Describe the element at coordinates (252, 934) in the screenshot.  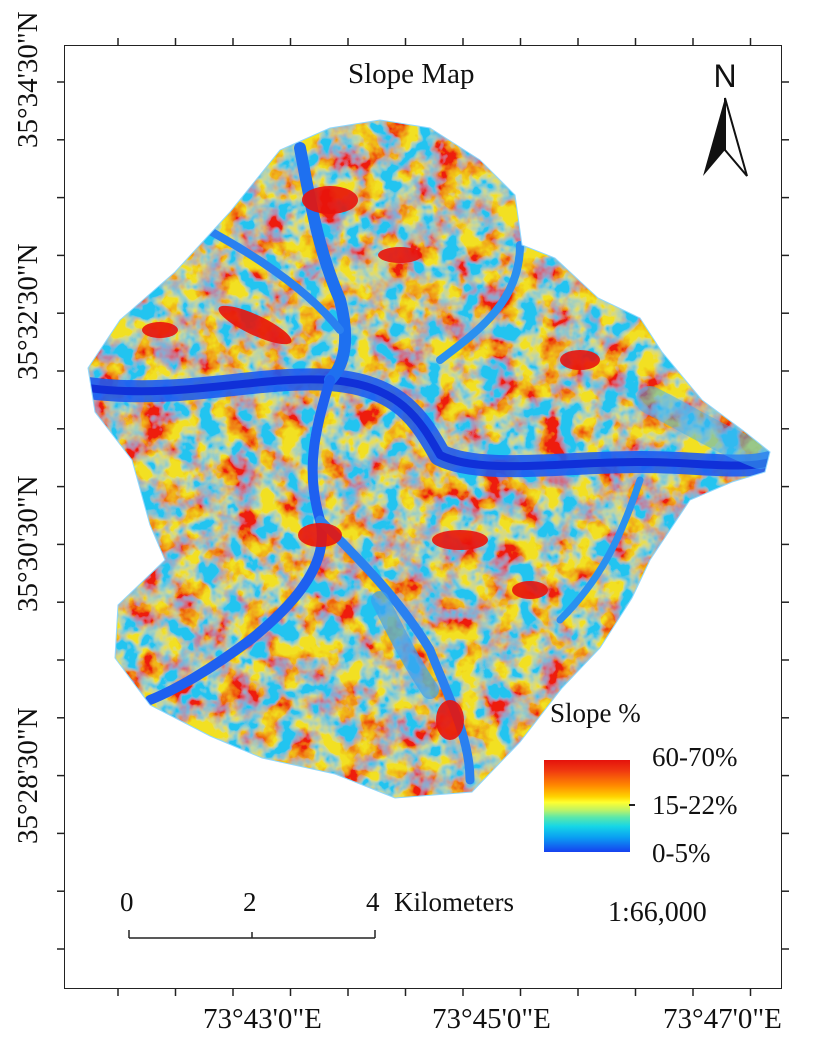
I see `scale-bar` at that location.